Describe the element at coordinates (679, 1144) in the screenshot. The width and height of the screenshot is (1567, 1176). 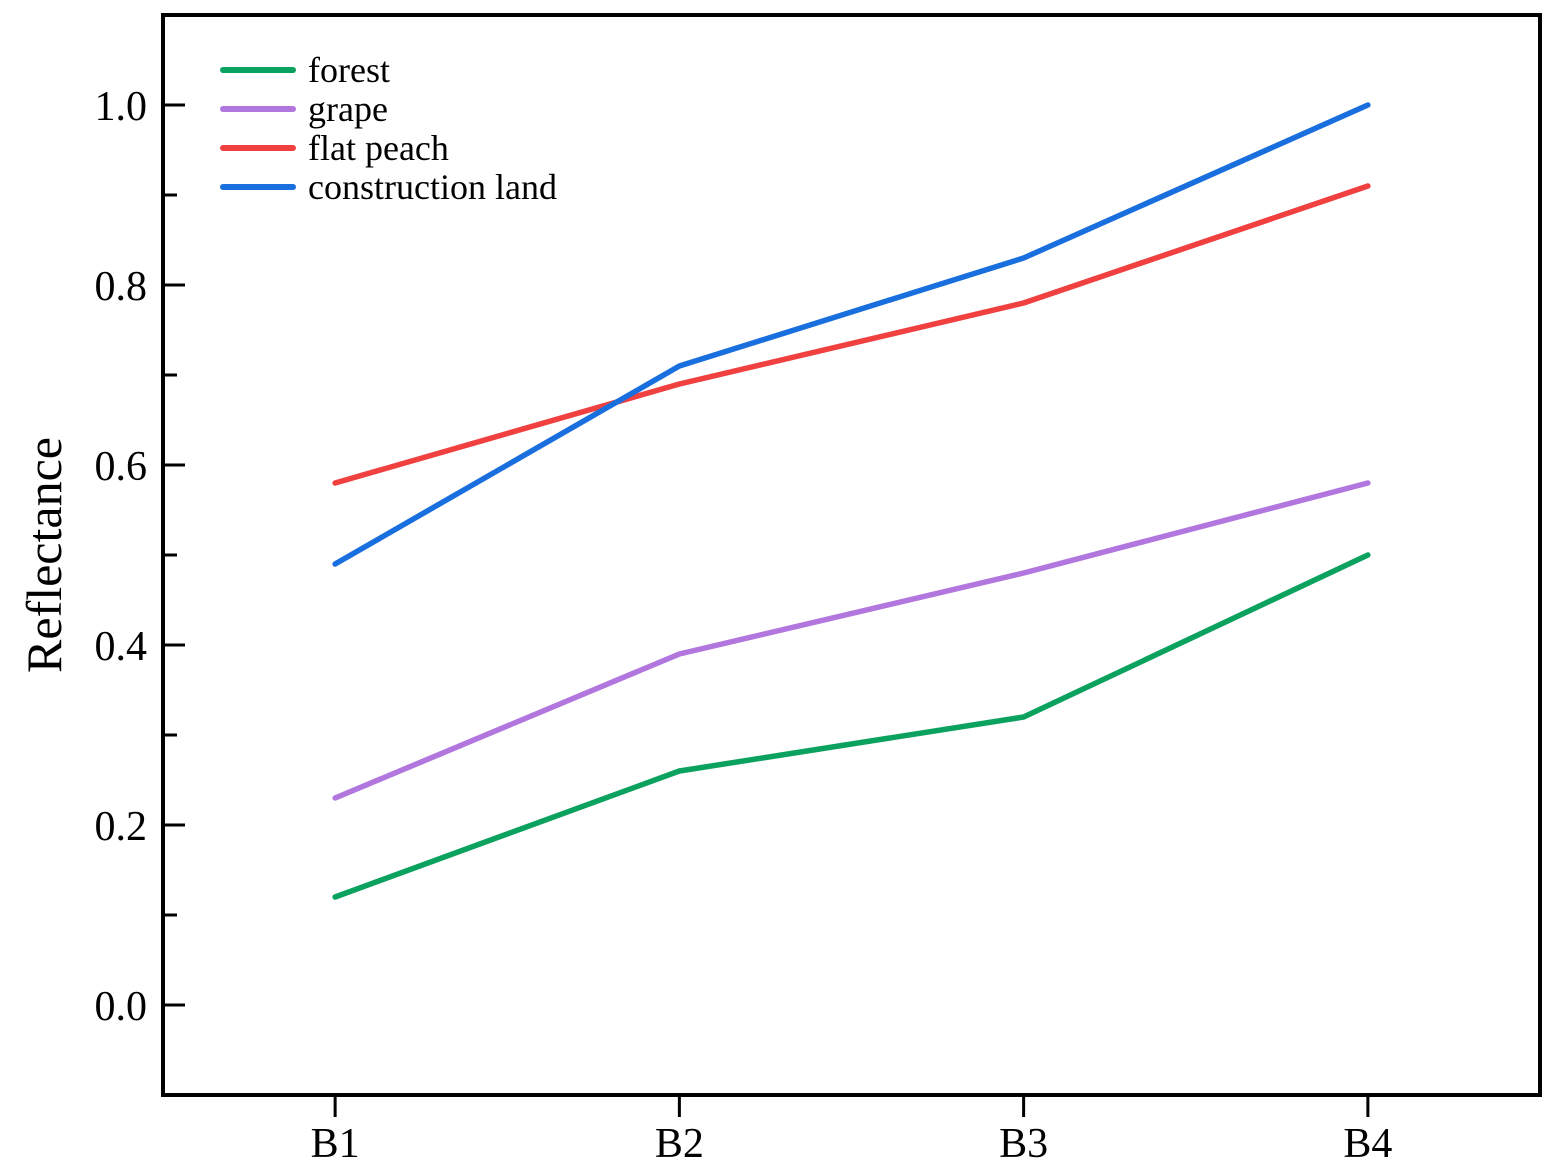
I see `x-tick-label: B2` at that location.